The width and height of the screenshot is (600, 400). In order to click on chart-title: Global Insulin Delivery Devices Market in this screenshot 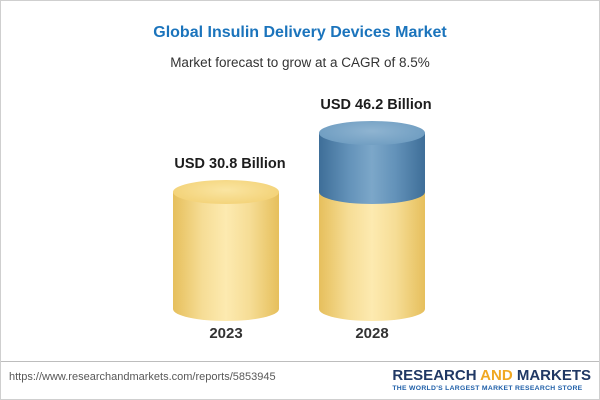, I will do `click(300, 32)`.